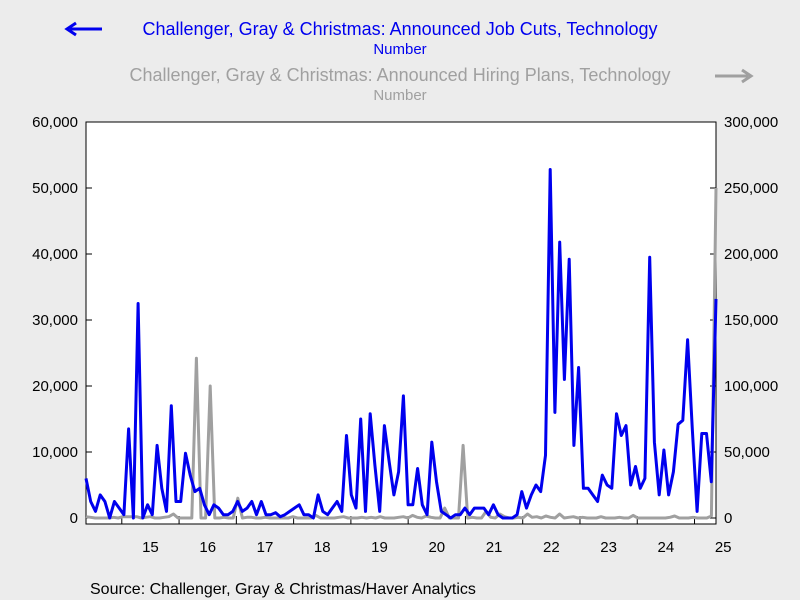 The width and height of the screenshot is (800, 600). I want to click on left-tick-label: 10,000, so click(55, 452).